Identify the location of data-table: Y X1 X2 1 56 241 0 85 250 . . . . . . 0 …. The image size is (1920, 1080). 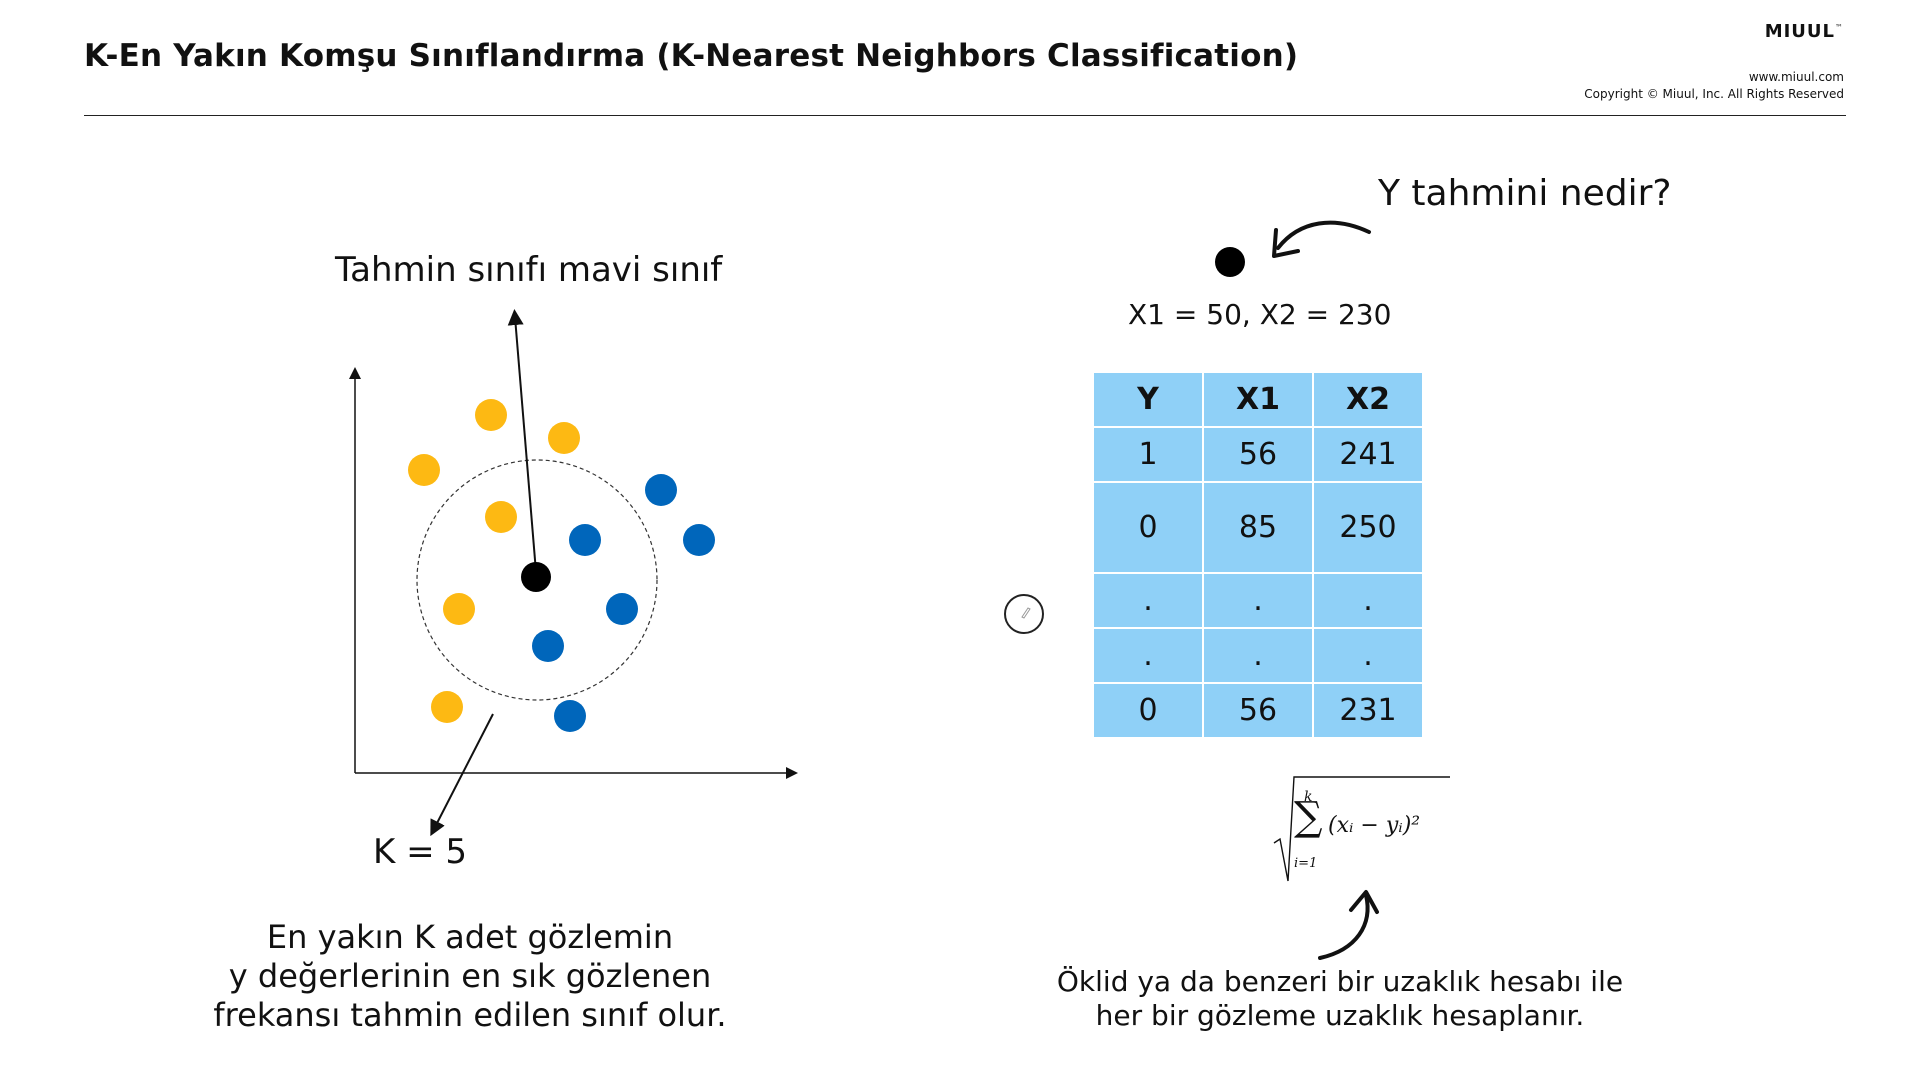
(1258, 555).